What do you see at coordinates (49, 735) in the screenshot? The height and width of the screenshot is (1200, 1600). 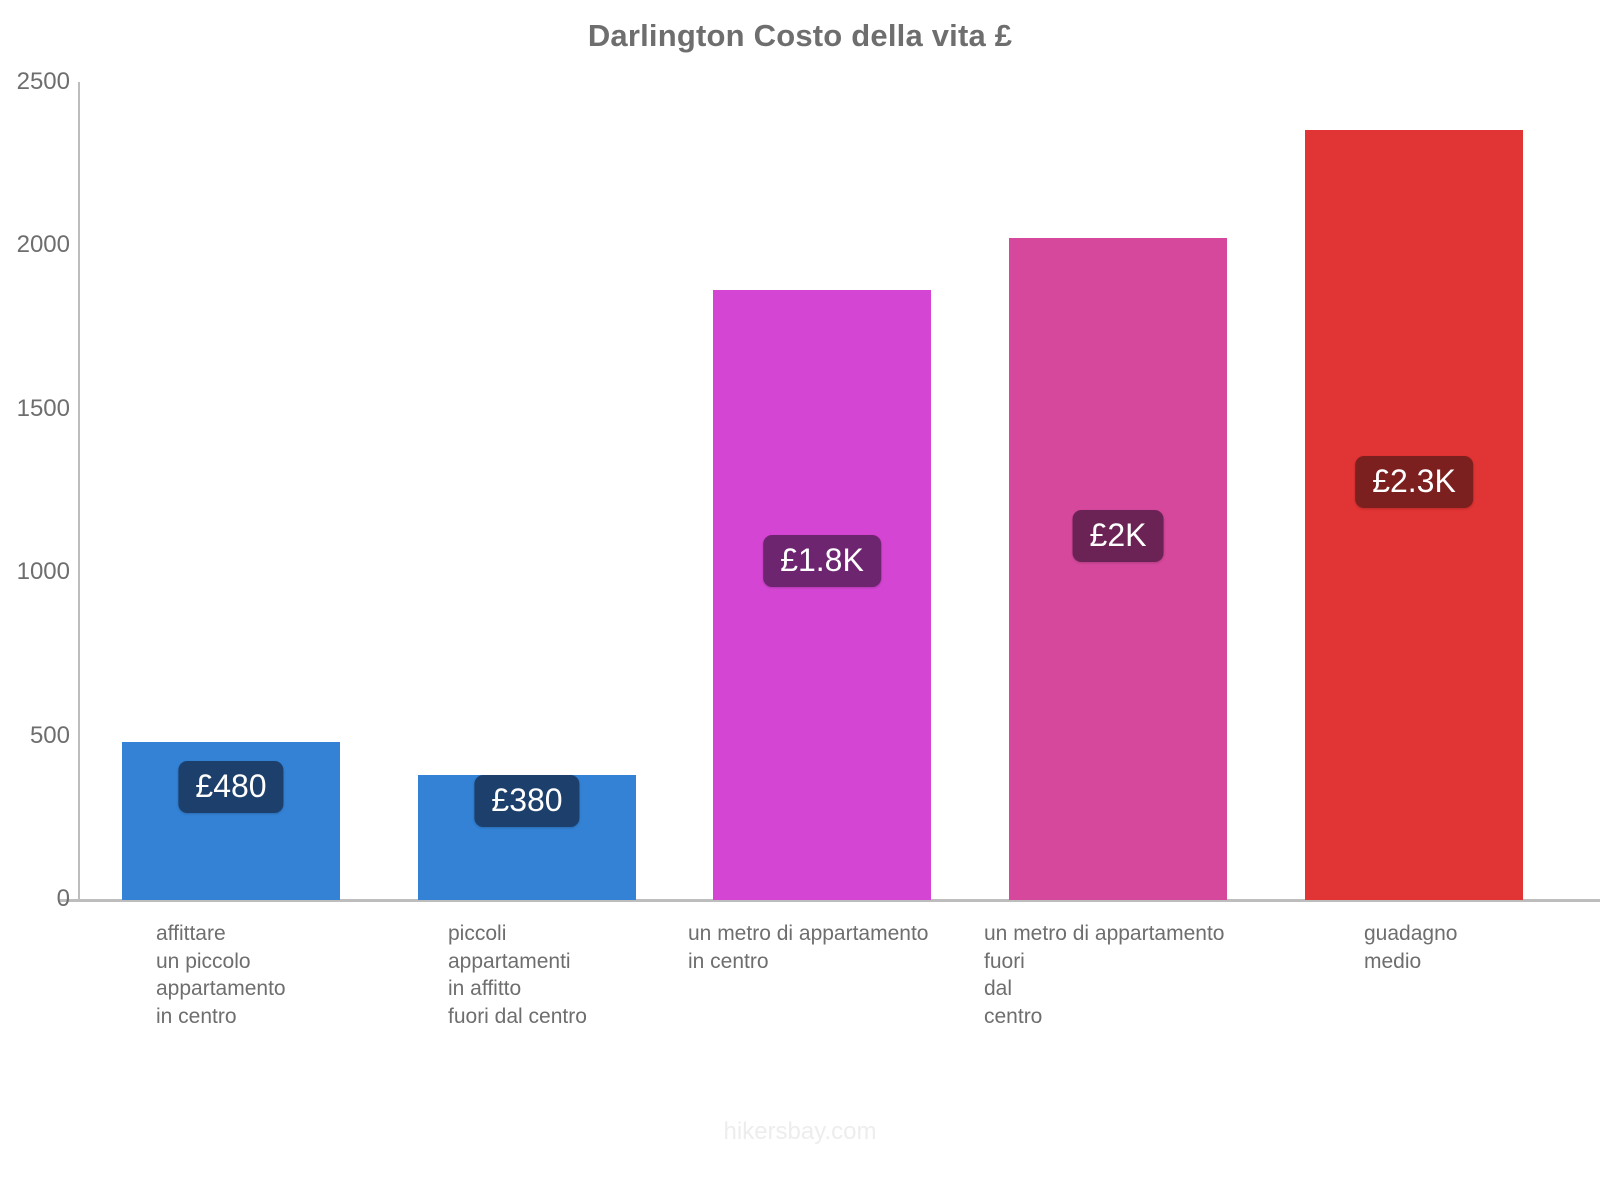 I see `y-tick-500: 500` at bounding box center [49, 735].